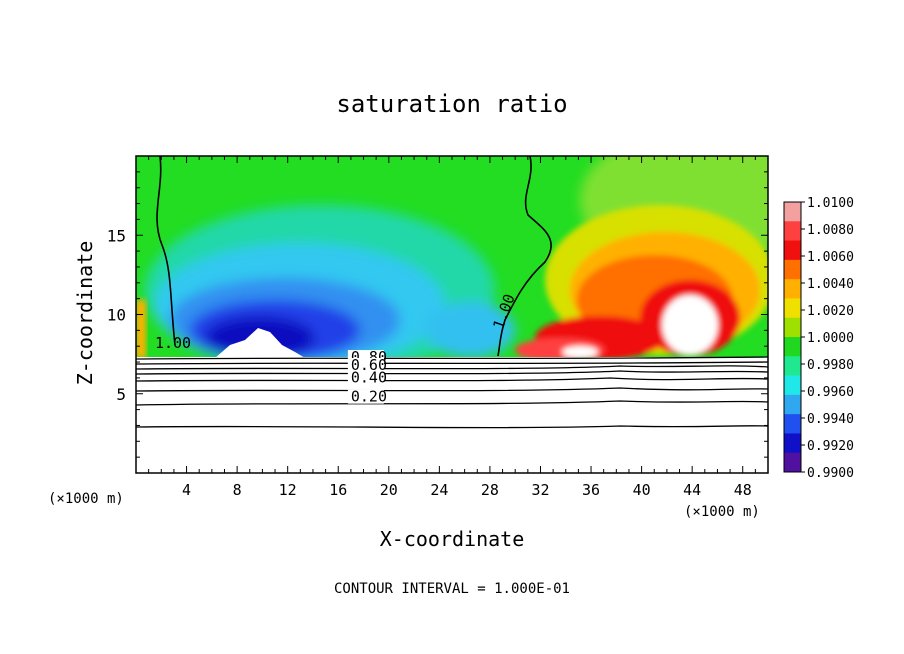  I want to click on colorbar-label: 1.0080, so click(830, 230).